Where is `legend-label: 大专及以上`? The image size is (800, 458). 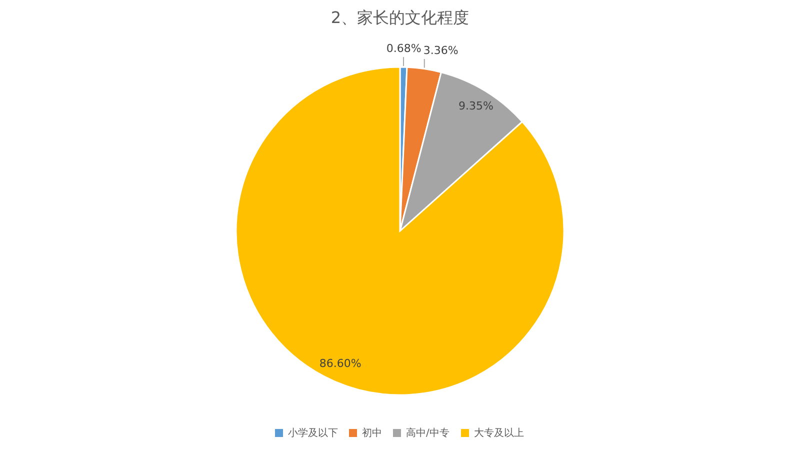
legend-label: 大专及以上 is located at coordinates (499, 433).